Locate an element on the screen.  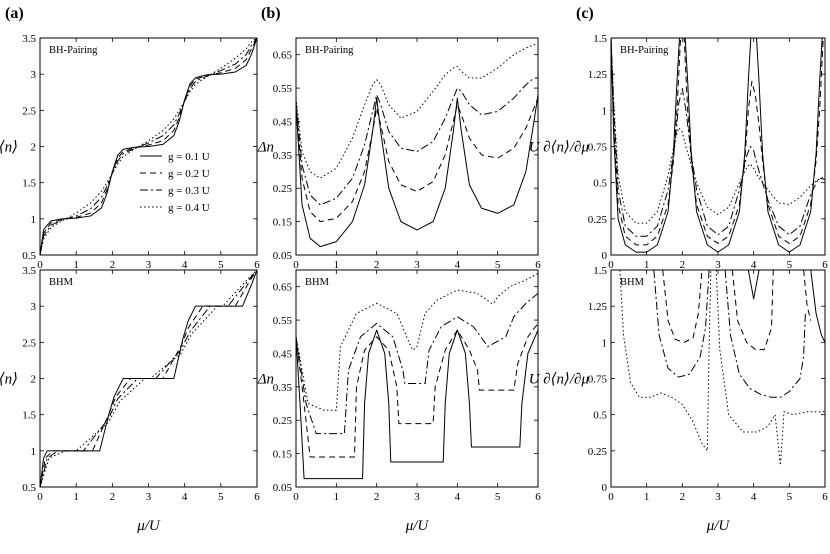
column-label: (b) is located at coordinates (271, 13).